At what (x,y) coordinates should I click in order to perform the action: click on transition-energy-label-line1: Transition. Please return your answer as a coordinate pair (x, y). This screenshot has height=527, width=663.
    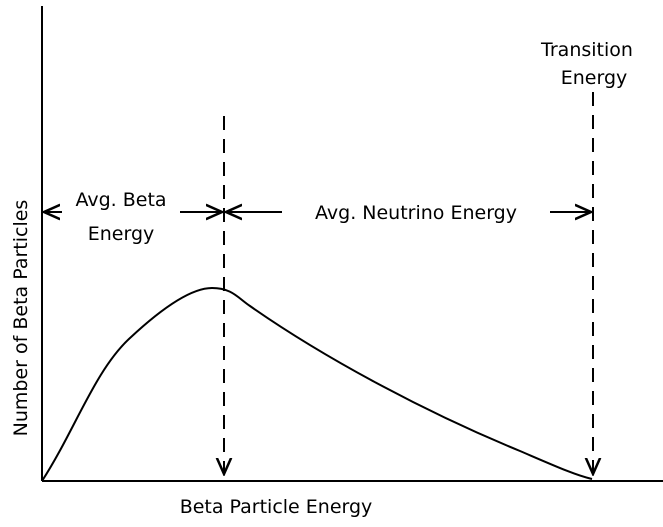
    Looking at the image, I should click on (586, 50).